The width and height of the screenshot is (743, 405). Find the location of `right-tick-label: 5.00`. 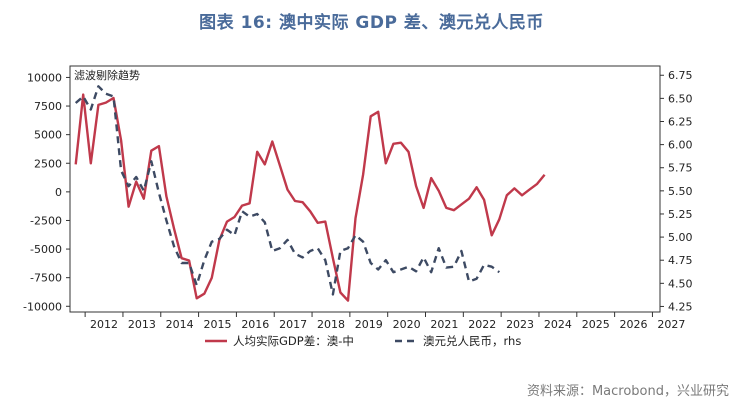

right-tick-label: 5.00 is located at coordinates (680, 237).